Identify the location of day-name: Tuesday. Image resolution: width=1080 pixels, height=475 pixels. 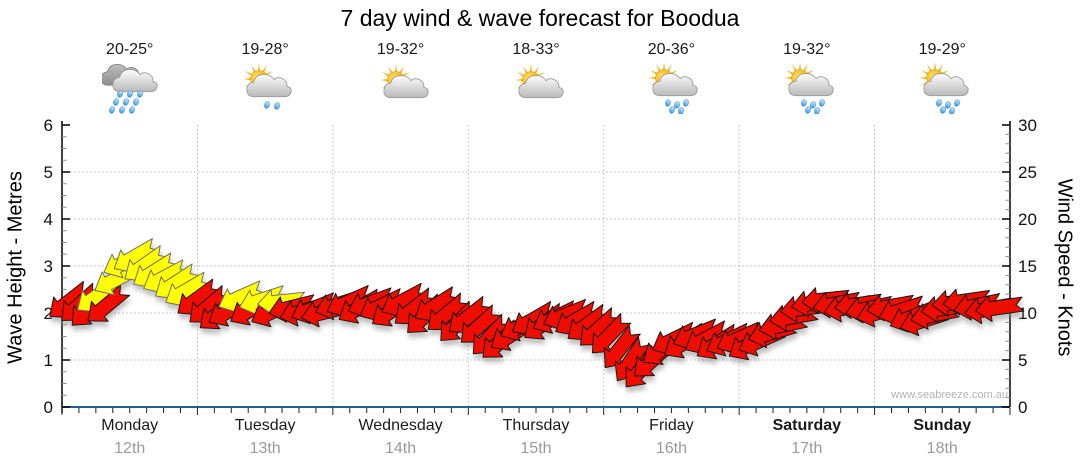
(265, 425).